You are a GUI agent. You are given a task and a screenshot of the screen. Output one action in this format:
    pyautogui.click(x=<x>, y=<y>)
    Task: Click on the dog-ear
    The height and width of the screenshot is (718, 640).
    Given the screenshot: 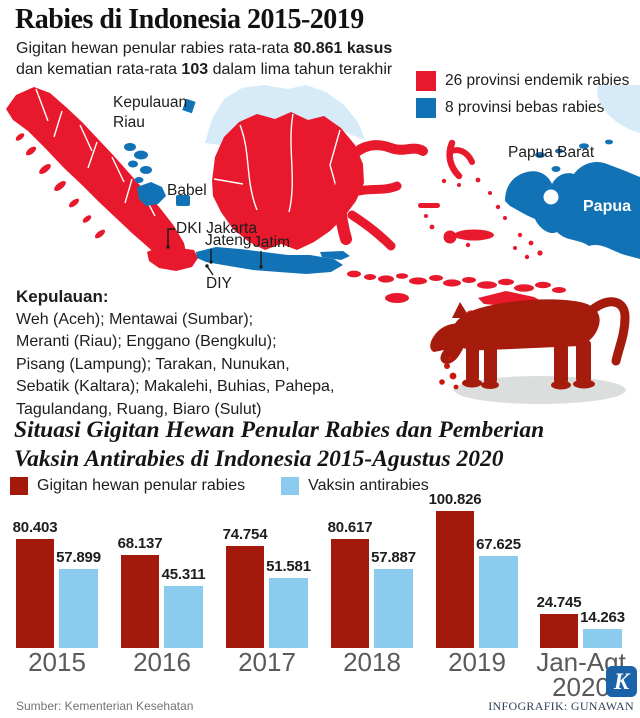 What is the action you would take?
    pyautogui.click(x=461, y=310)
    